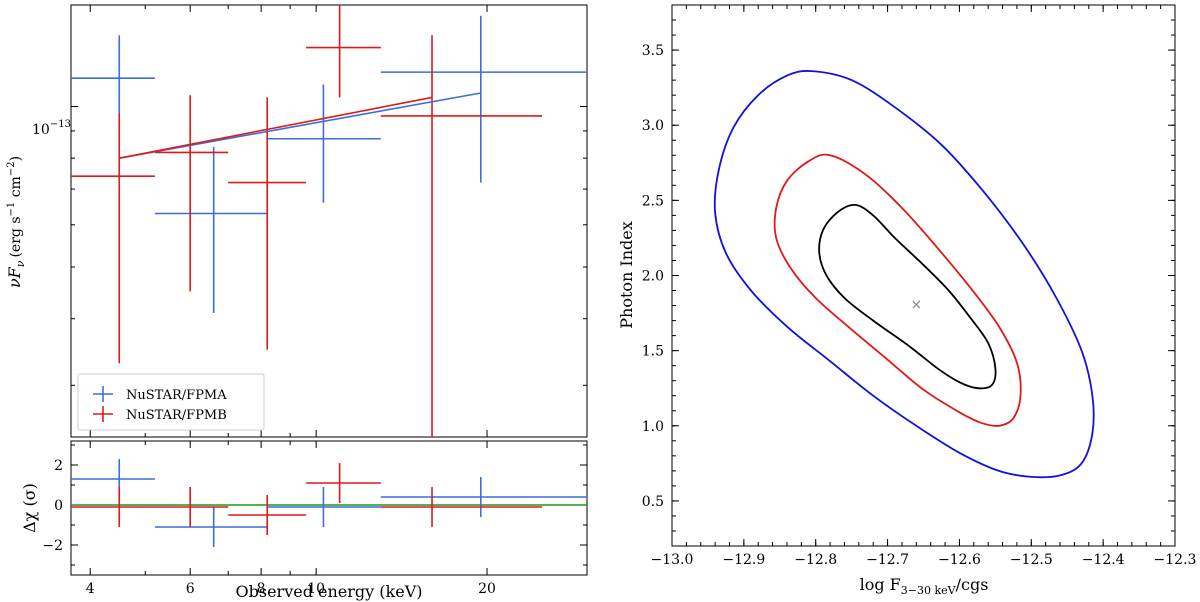  I want to click on legend-fpmb-label: NuSTAR/FPMB, so click(176, 415).